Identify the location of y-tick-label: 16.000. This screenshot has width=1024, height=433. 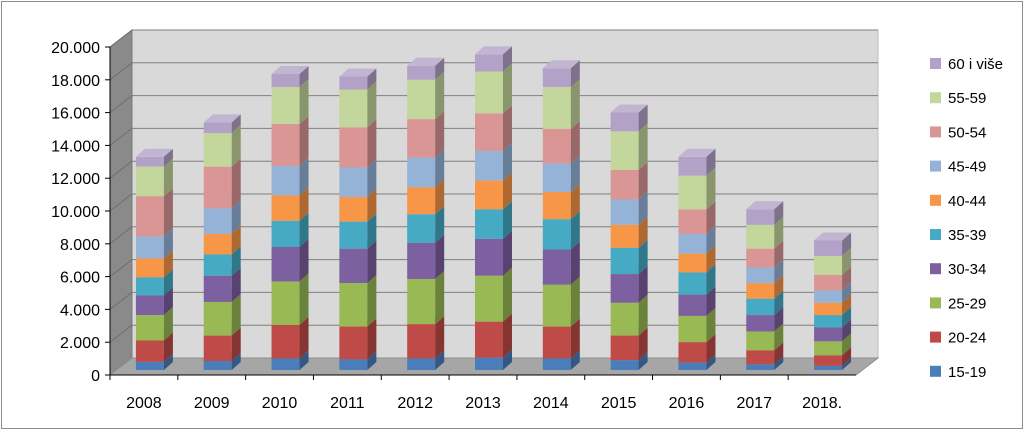
(75, 114).